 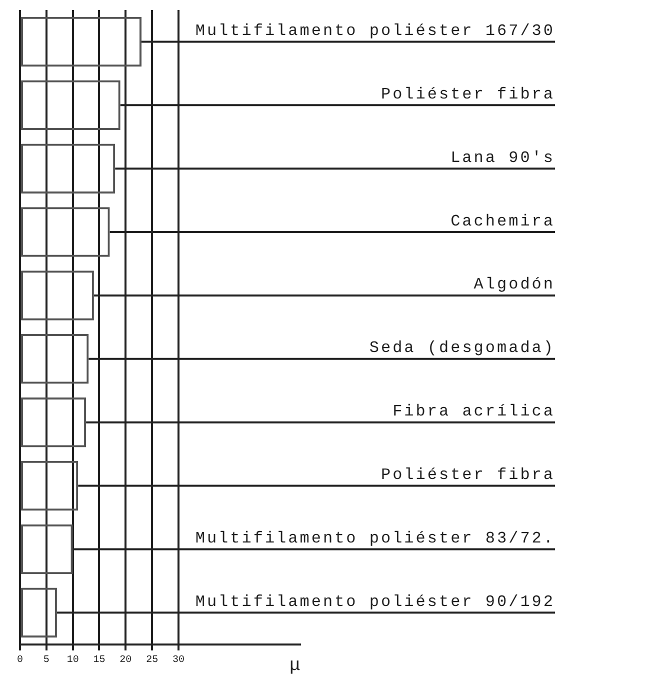 What do you see at coordinates (375, 31) in the screenshot?
I see `y-tick-label: Multifilamento poliéster 167/30` at bounding box center [375, 31].